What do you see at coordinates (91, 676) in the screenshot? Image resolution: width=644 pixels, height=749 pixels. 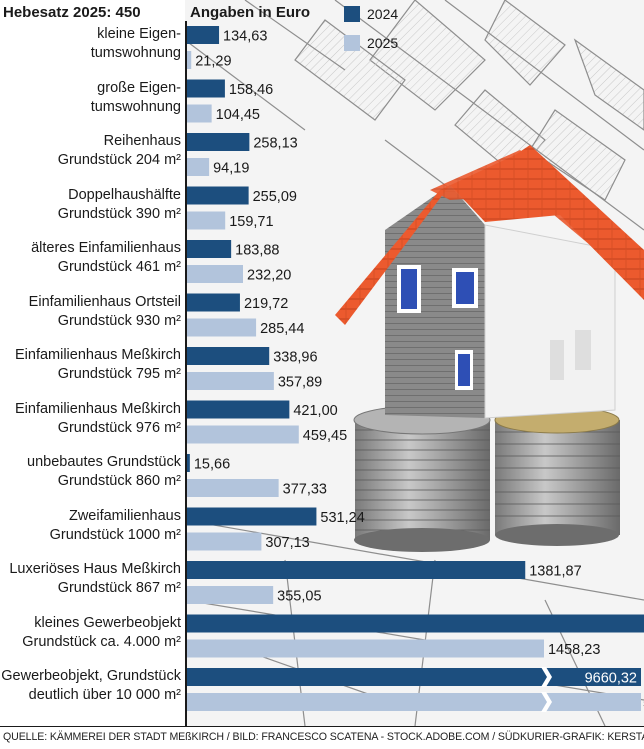 I see `category-label-line: Gewerbeobjekt, Grundstück` at bounding box center [91, 676].